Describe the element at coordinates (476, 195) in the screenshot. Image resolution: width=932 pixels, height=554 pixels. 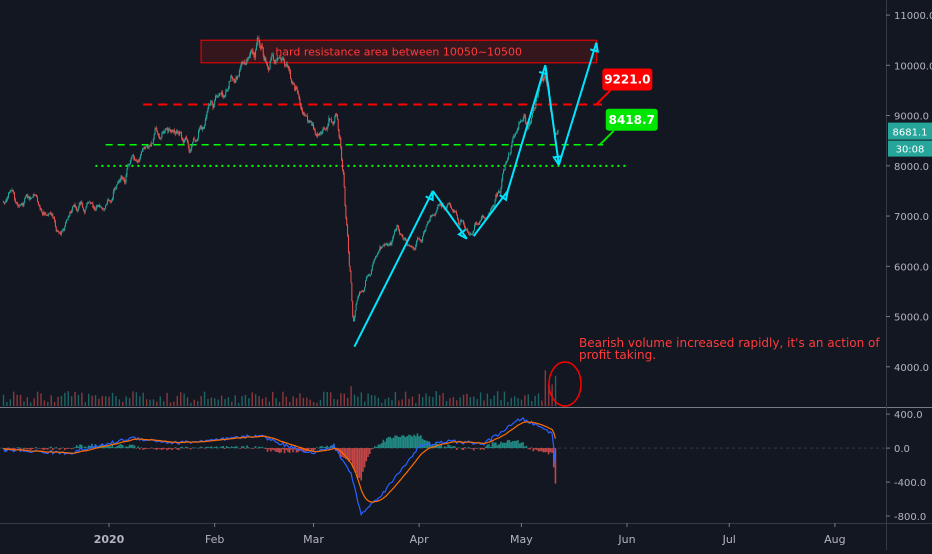
I see `trend-arrows` at that location.